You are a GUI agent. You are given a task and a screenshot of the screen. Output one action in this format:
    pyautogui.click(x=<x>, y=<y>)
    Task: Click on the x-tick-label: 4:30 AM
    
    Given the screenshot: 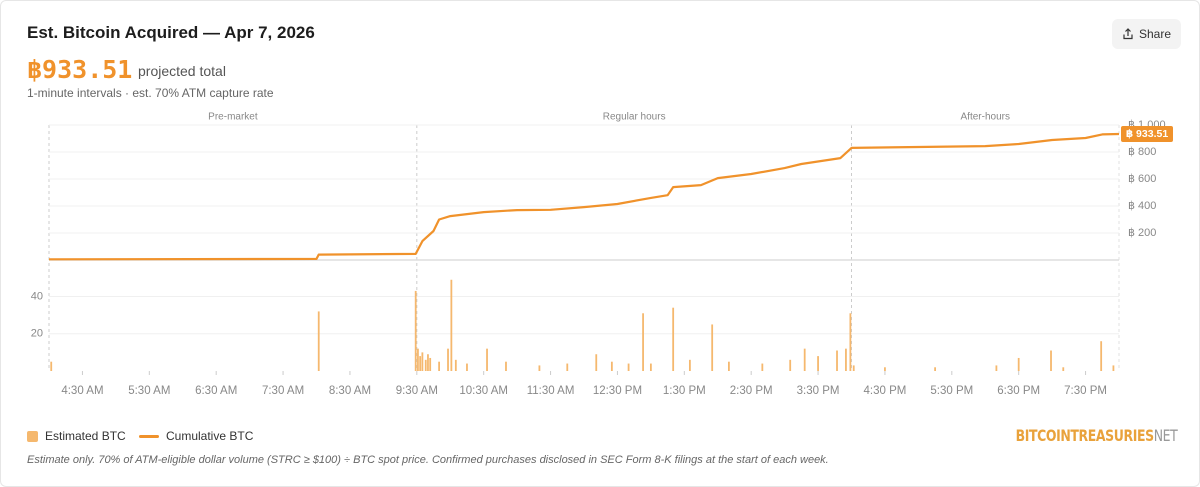 What is the action you would take?
    pyautogui.click(x=82, y=391)
    